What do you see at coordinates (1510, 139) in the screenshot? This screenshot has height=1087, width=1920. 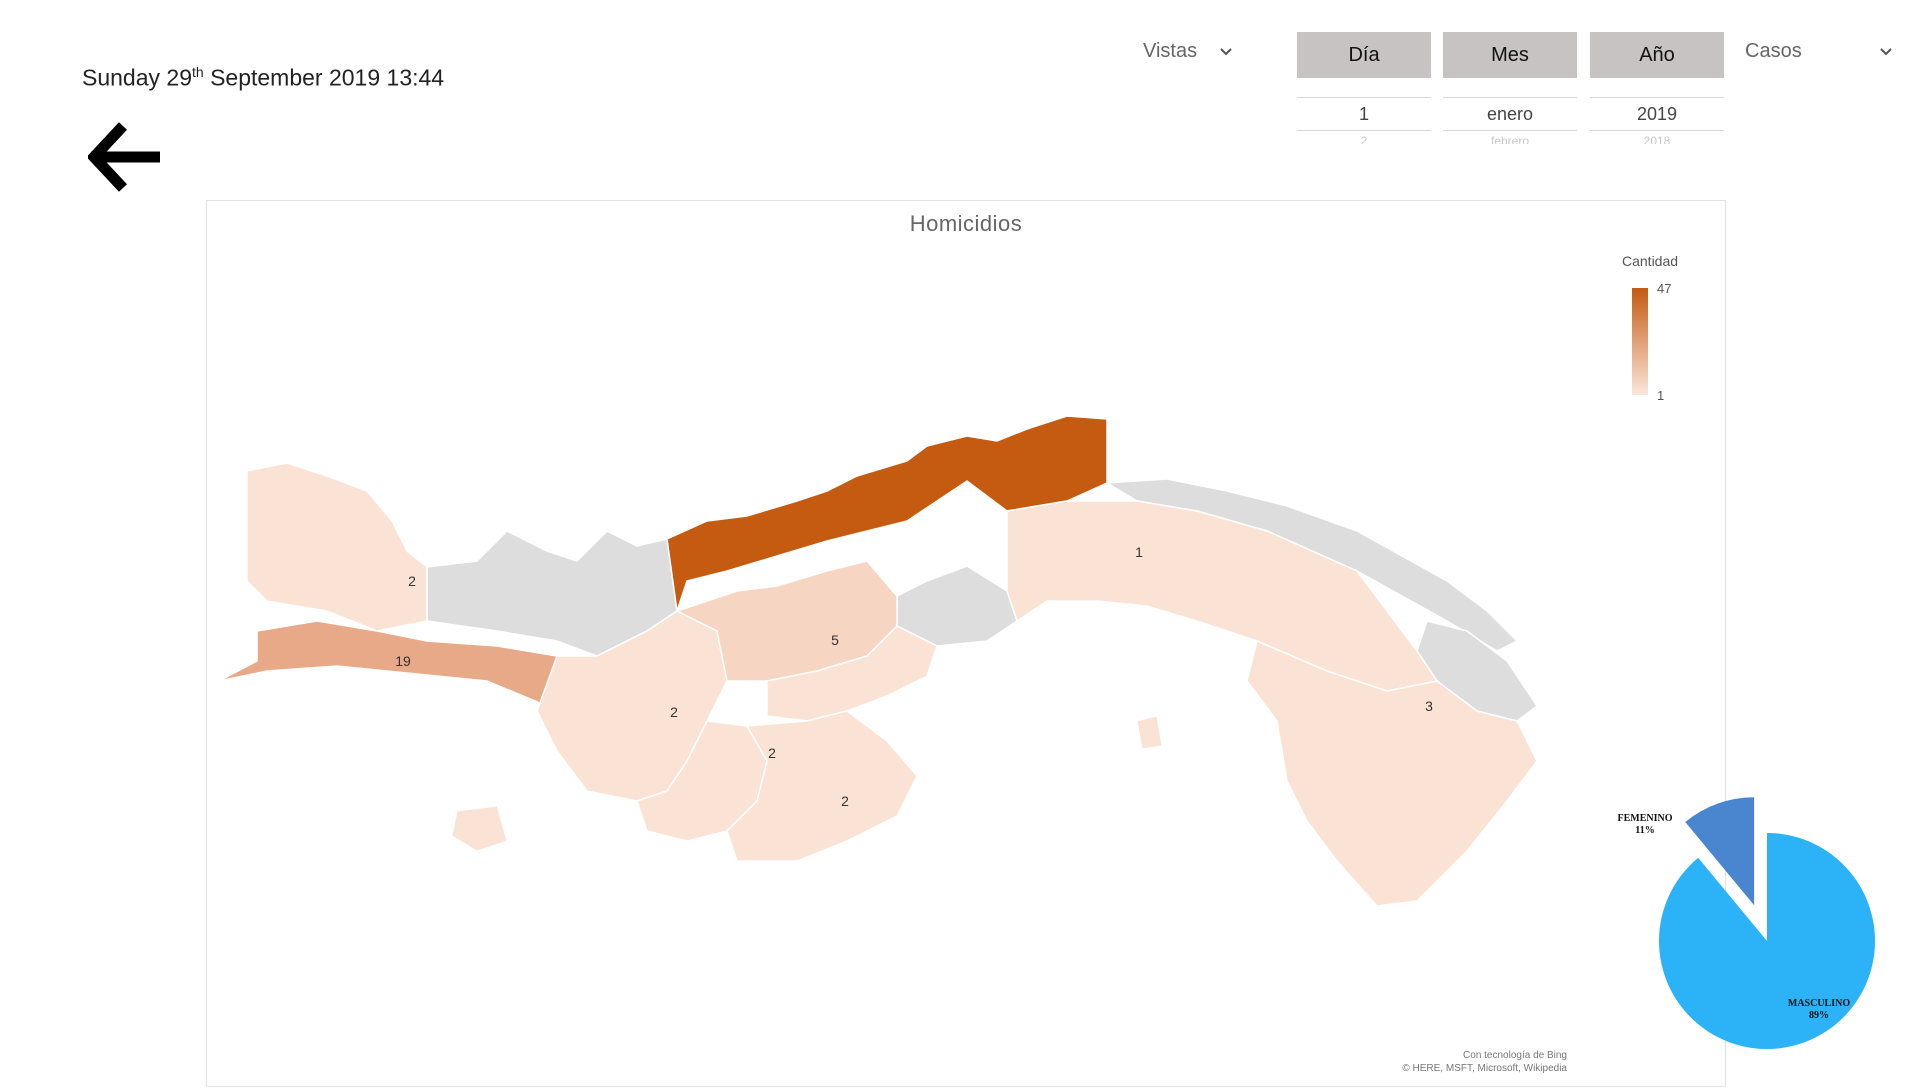 I see `month-option-next: febrero` at bounding box center [1510, 139].